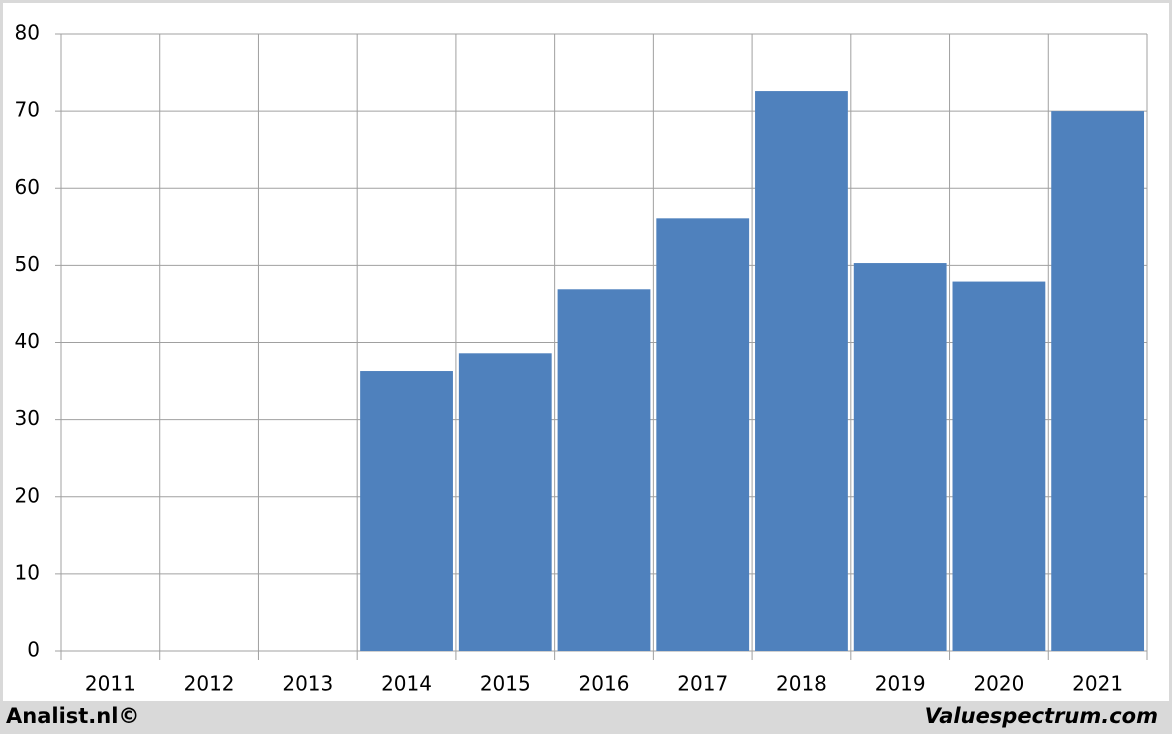 This screenshot has width=1172, height=734. Describe the element at coordinates (33, 650) in the screenshot. I see `y-tick-label: 0` at that location.